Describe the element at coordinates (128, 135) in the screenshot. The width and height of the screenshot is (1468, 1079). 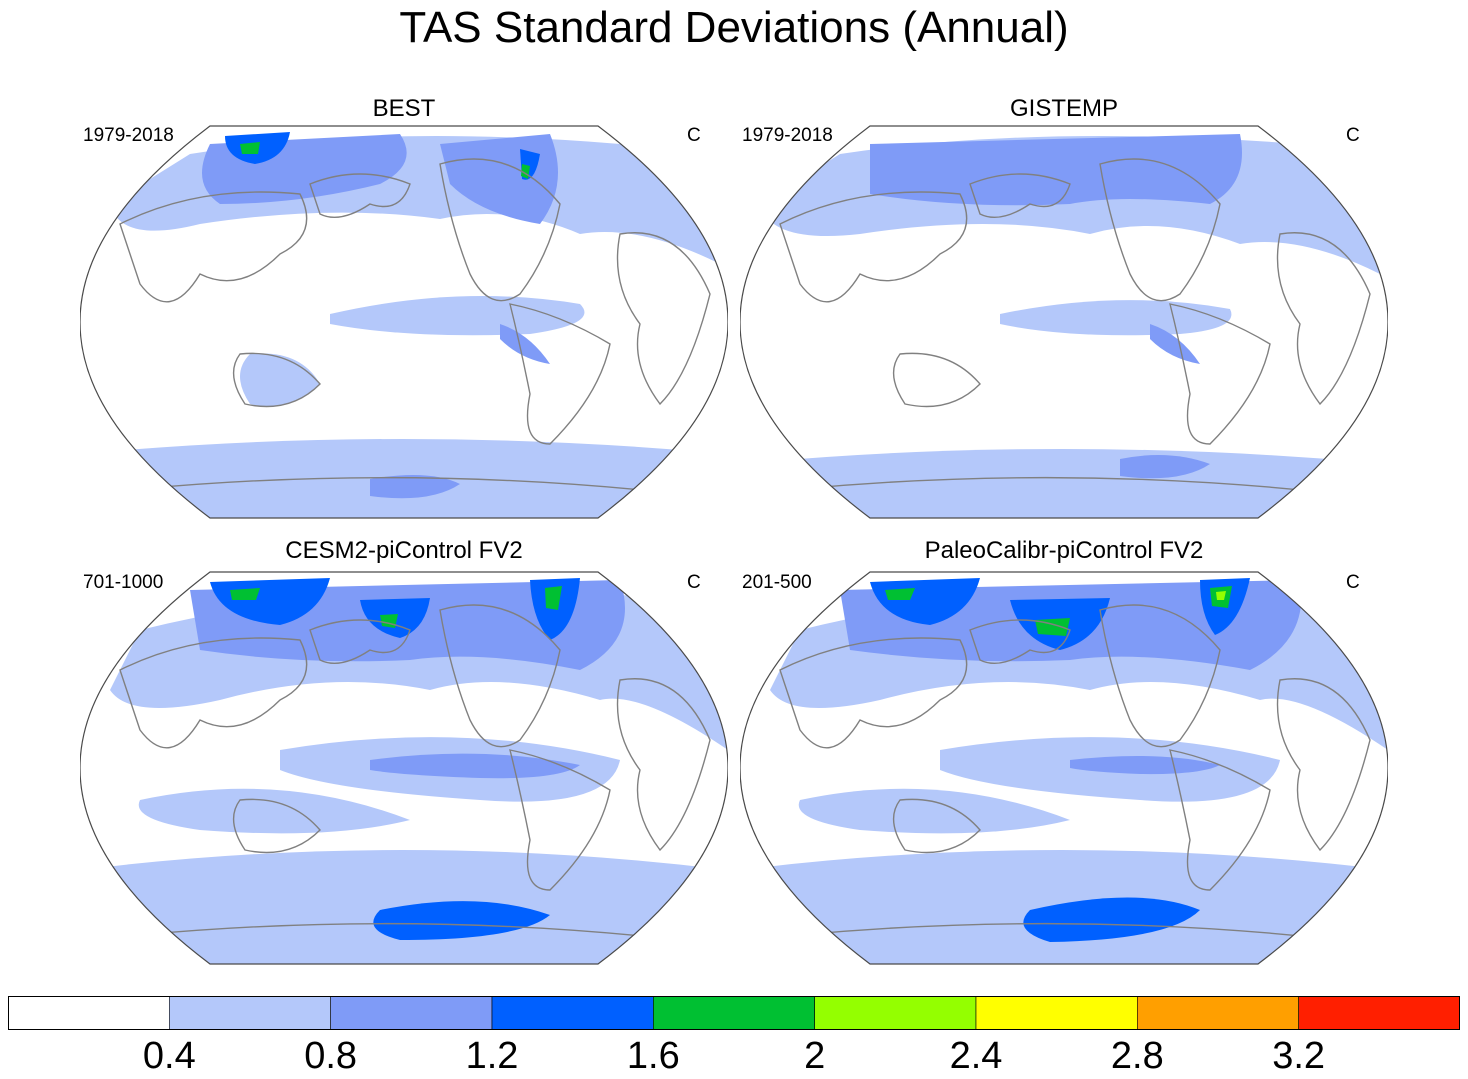
I see `panel-period-best: 1979-2018` at that location.